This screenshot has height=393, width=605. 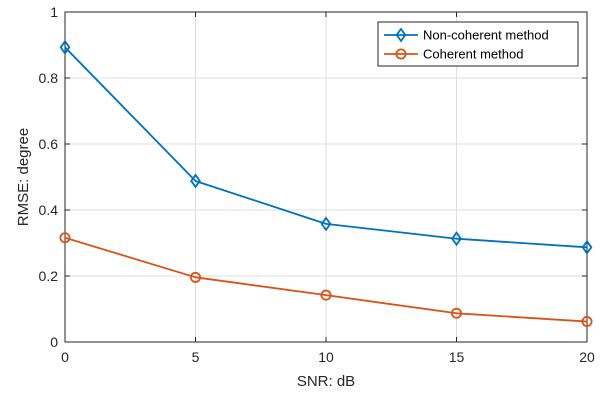 What do you see at coordinates (196, 357) in the screenshot?
I see `x-tick-label: 5` at bounding box center [196, 357].